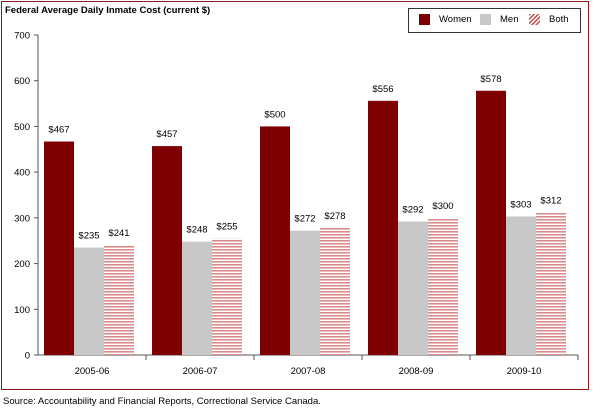 This screenshot has height=410, width=593. Describe the element at coordinates (424, 19) in the screenshot. I see `legend-swatch-women` at that location.